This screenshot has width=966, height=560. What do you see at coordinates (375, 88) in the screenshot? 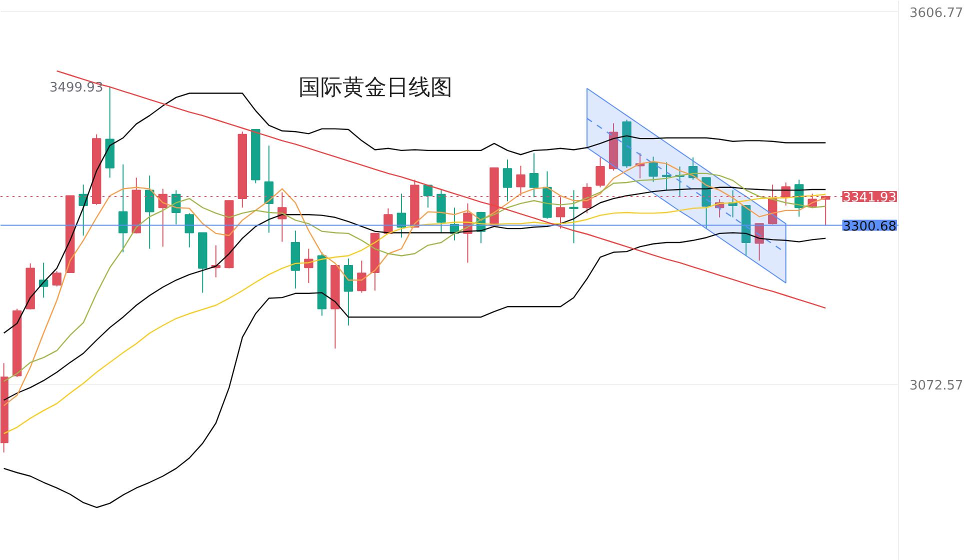
I see `text: 国际黄金日线图` at bounding box center [375, 88].